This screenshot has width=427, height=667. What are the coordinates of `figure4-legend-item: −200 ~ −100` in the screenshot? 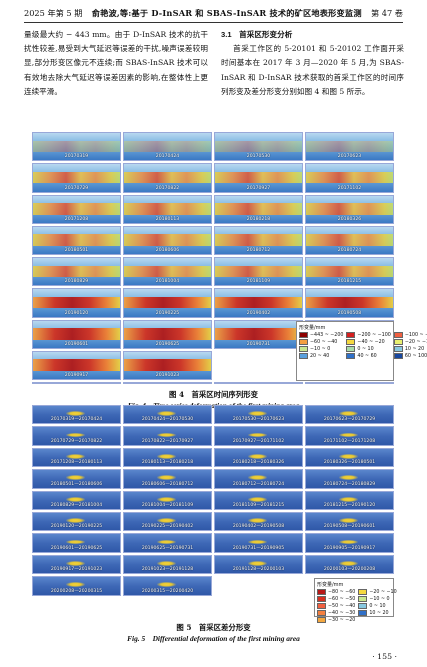 It's located at (368, 335).